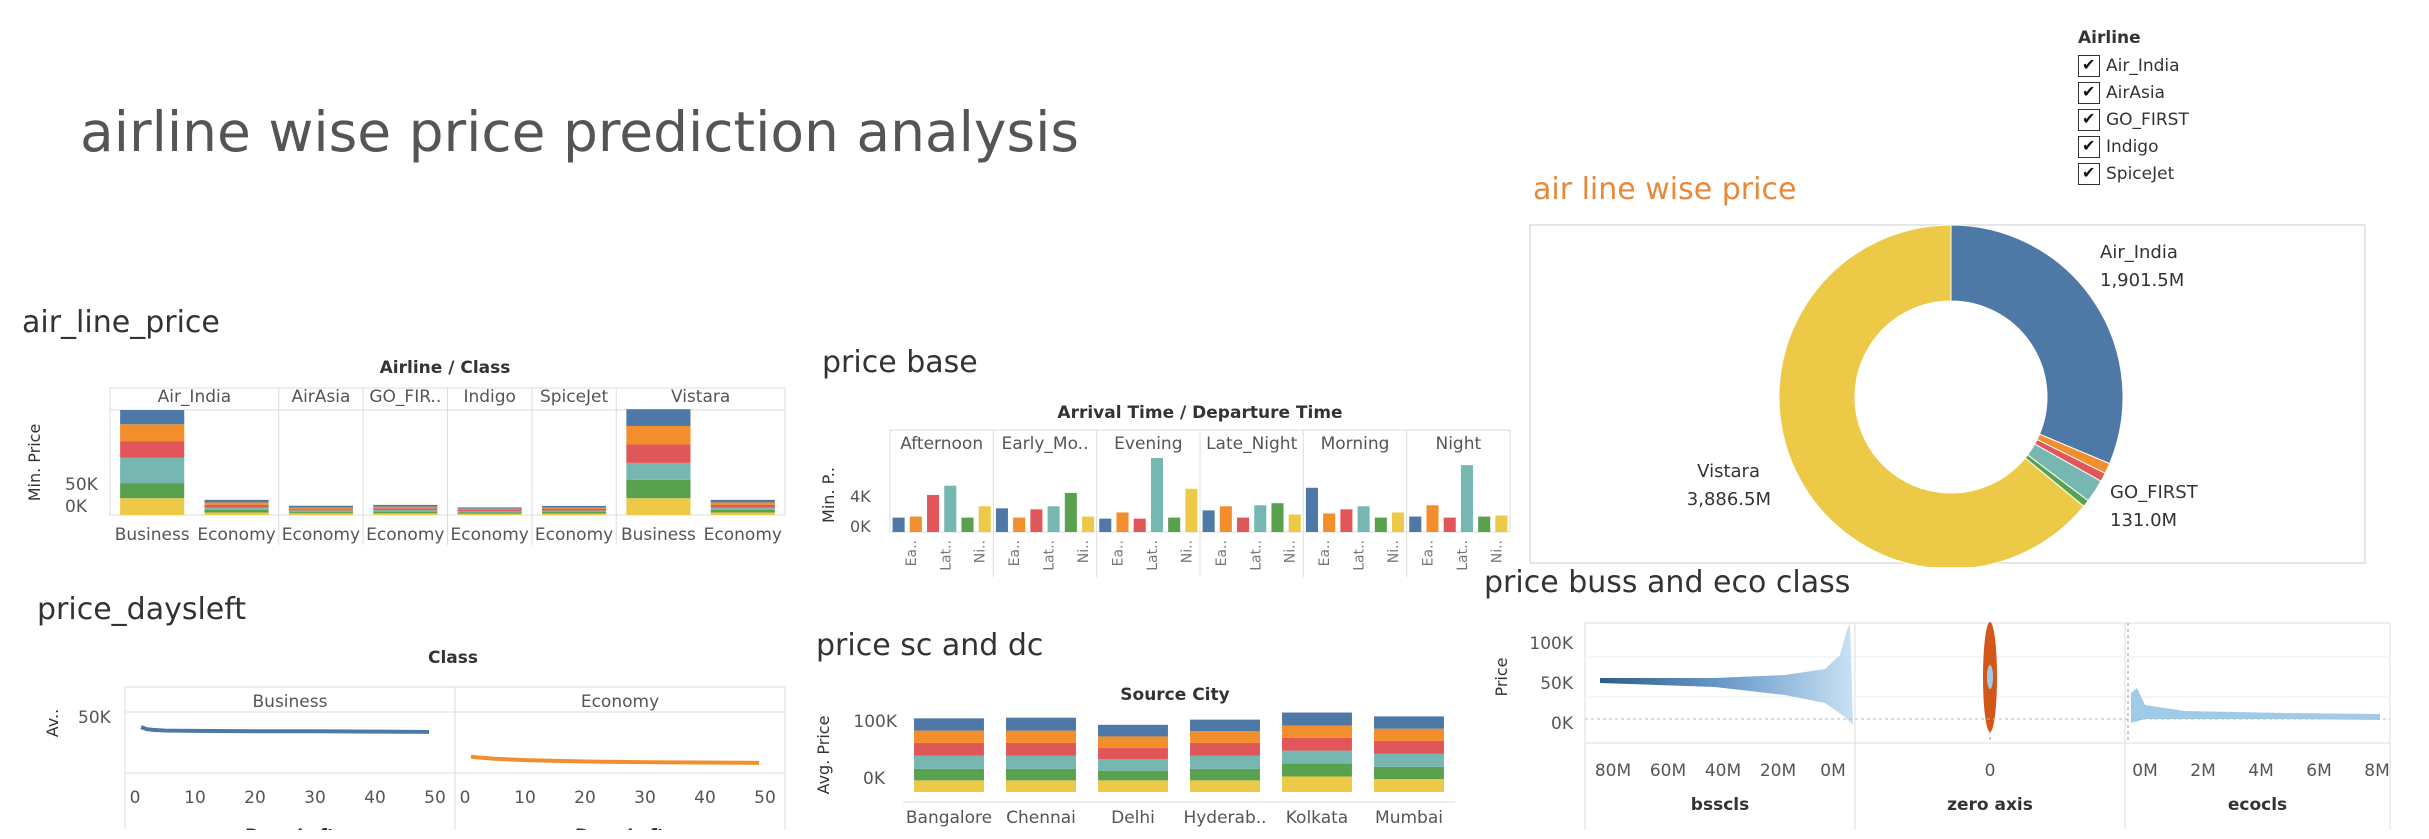 This screenshot has height=839, width=2429. I want to click on y-axis-label: Min. P.., so click(829, 495).